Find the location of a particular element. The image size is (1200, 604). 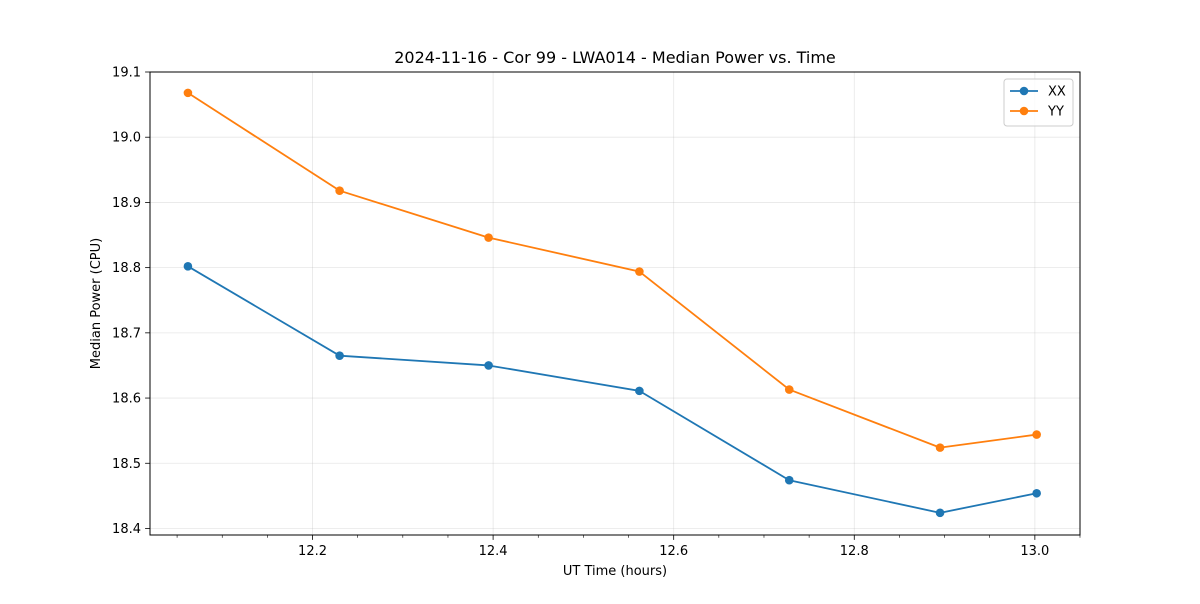

y-tick-label: 18.9 is located at coordinates (126, 203).